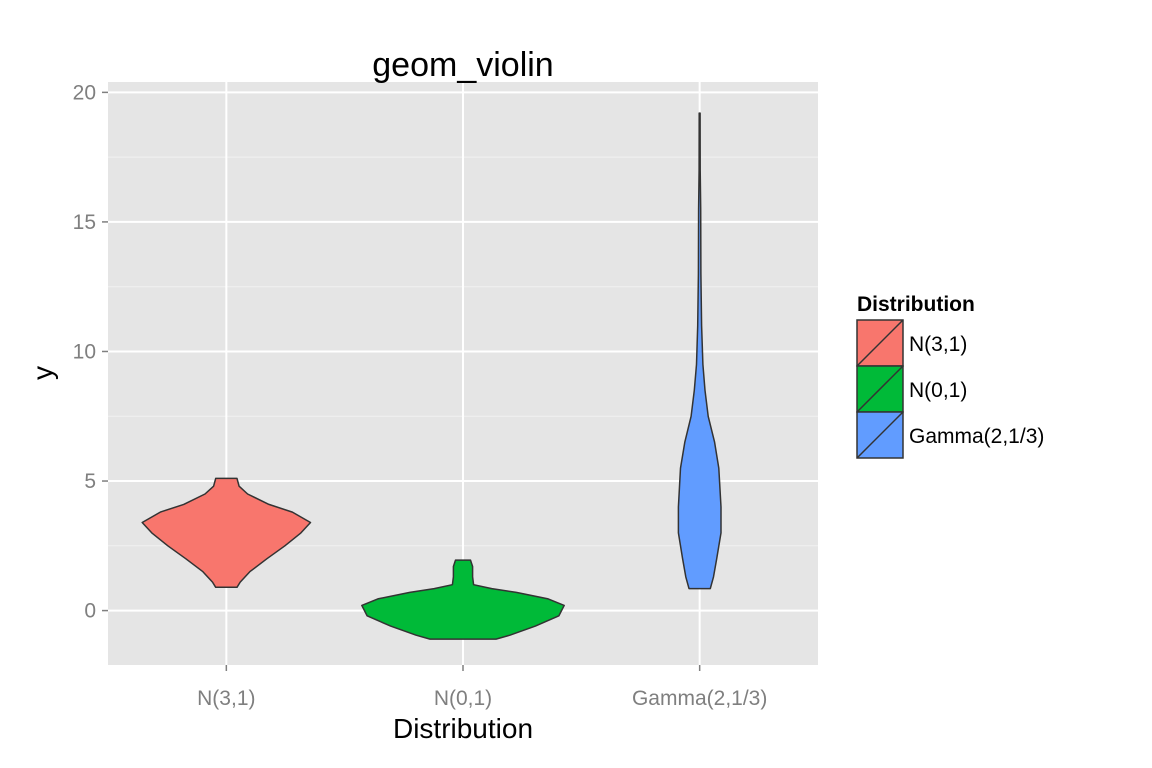 The height and width of the screenshot is (768, 1152). Describe the element at coordinates (976, 436) in the screenshot. I see `legend-label: Gamma(2,1/3)` at that location.